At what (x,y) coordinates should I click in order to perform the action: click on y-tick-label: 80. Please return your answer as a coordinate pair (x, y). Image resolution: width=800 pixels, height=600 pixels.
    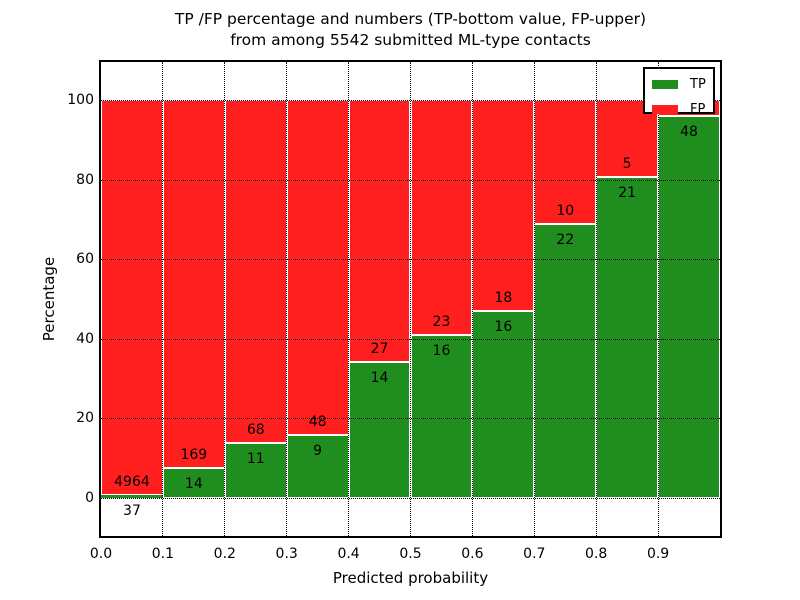
    Looking at the image, I should click on (85, 179).